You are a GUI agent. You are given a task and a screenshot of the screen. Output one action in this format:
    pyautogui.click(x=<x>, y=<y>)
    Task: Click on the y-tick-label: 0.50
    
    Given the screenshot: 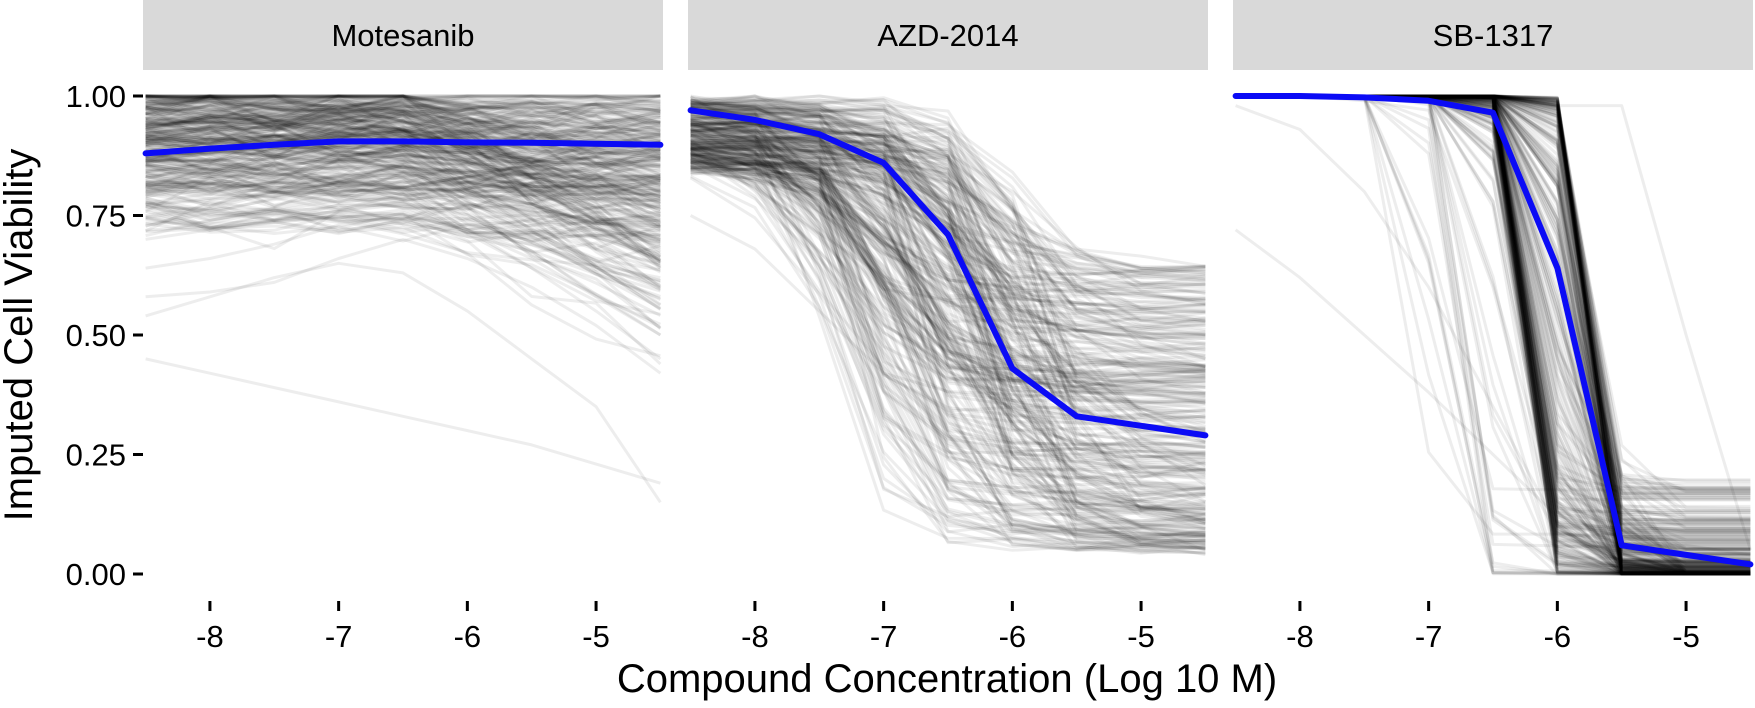 What is the action you would take?
    pyautogui.click(x=96, y=335)
    